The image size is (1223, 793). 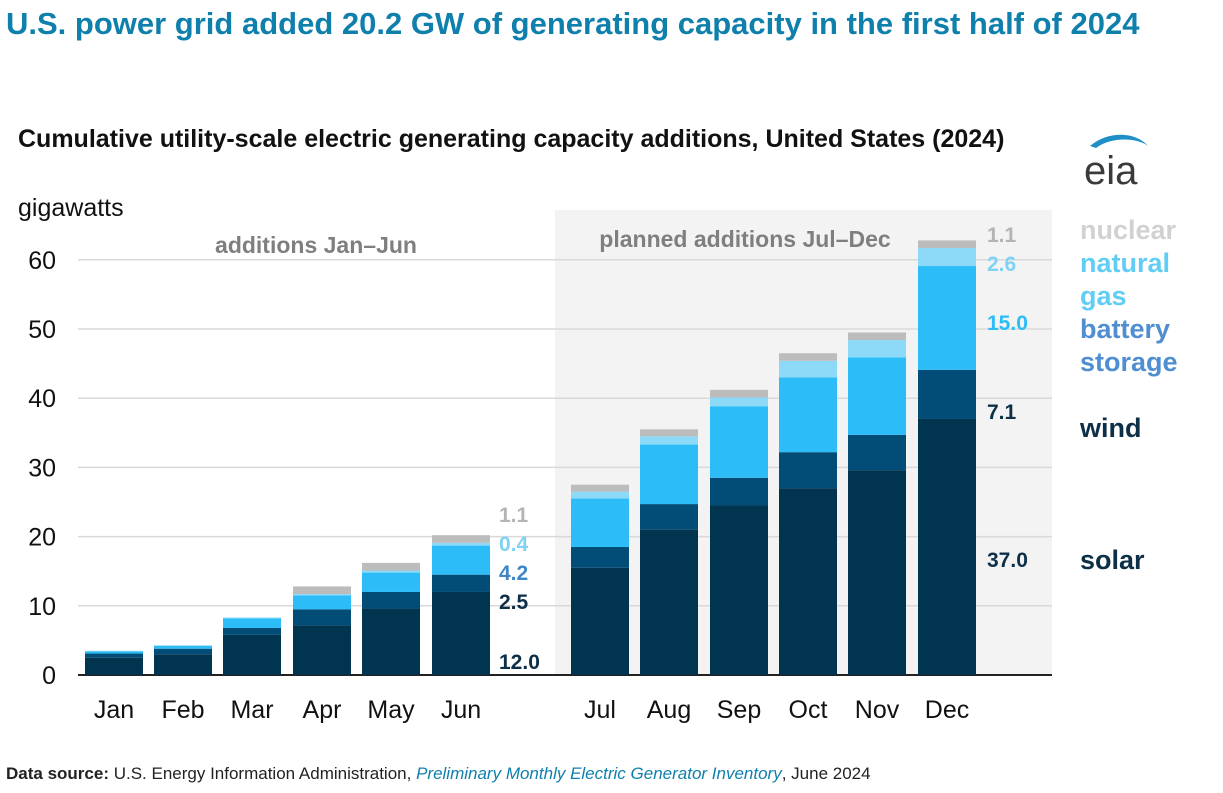 What do you see at coordinates (322, 602) in the screenshot?
I see `bar-segment-battery-storage-apr` at bounding box center [322, 602].